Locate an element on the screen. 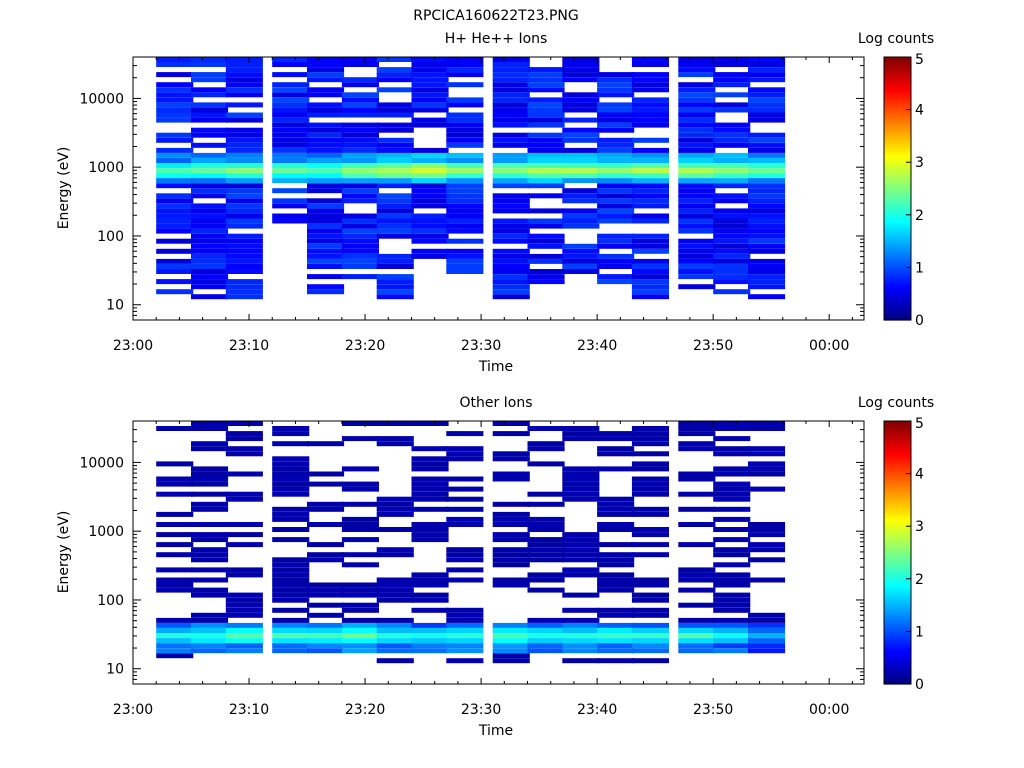 The image size is (1024, 768). x-tick-label: 23:00 is located at coordinates (133, 710).